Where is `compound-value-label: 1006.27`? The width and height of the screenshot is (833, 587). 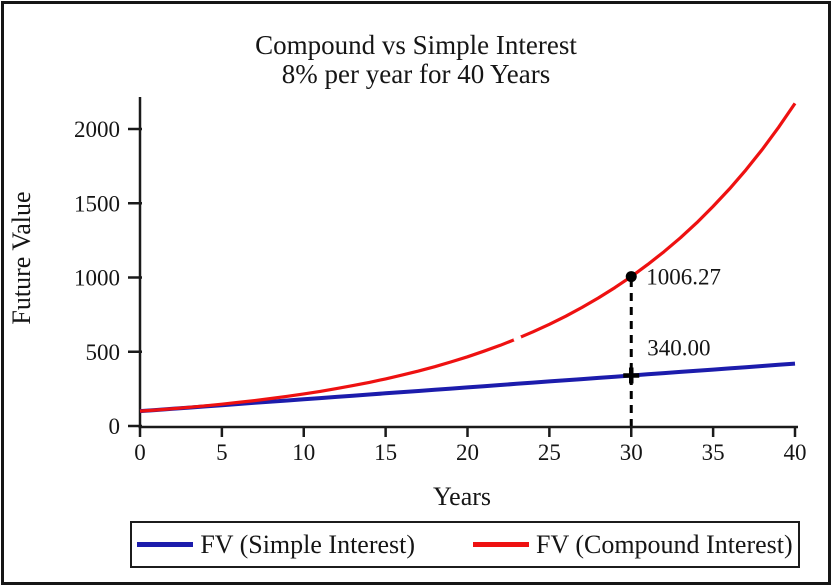 compound-value-label: 1006.27 is located at coordinates (683, 277).